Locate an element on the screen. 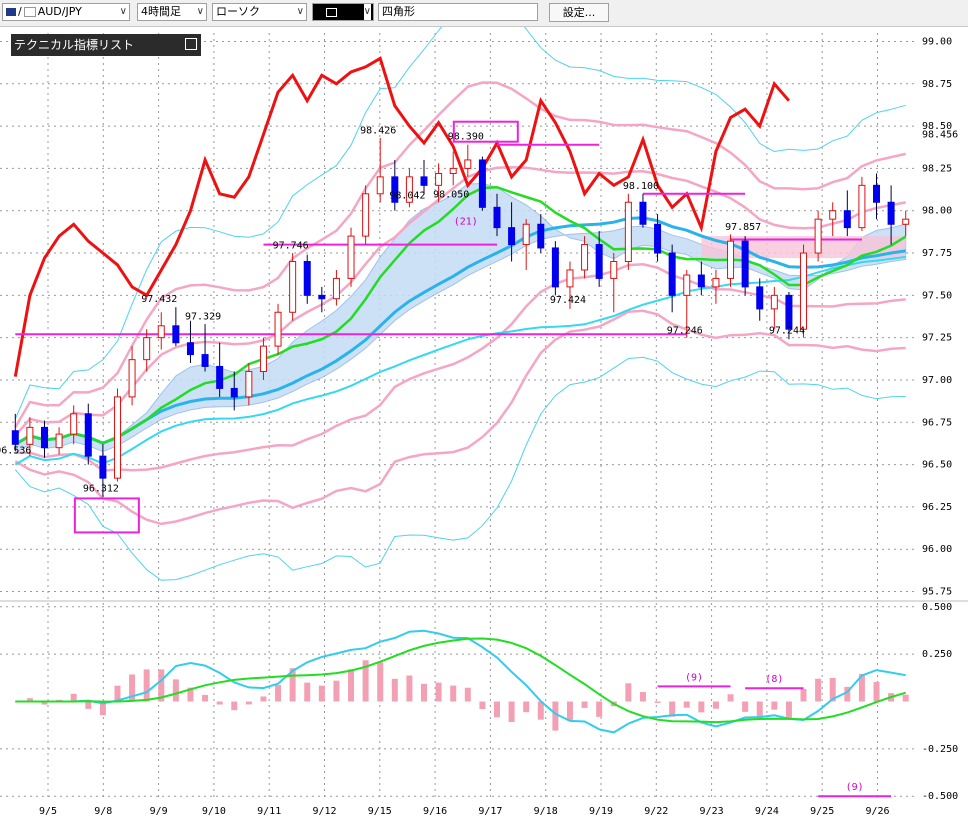 The width and height of the screenshot is (968, 825). oscillator-period-label: (9) is located at coordinates (694, 677).